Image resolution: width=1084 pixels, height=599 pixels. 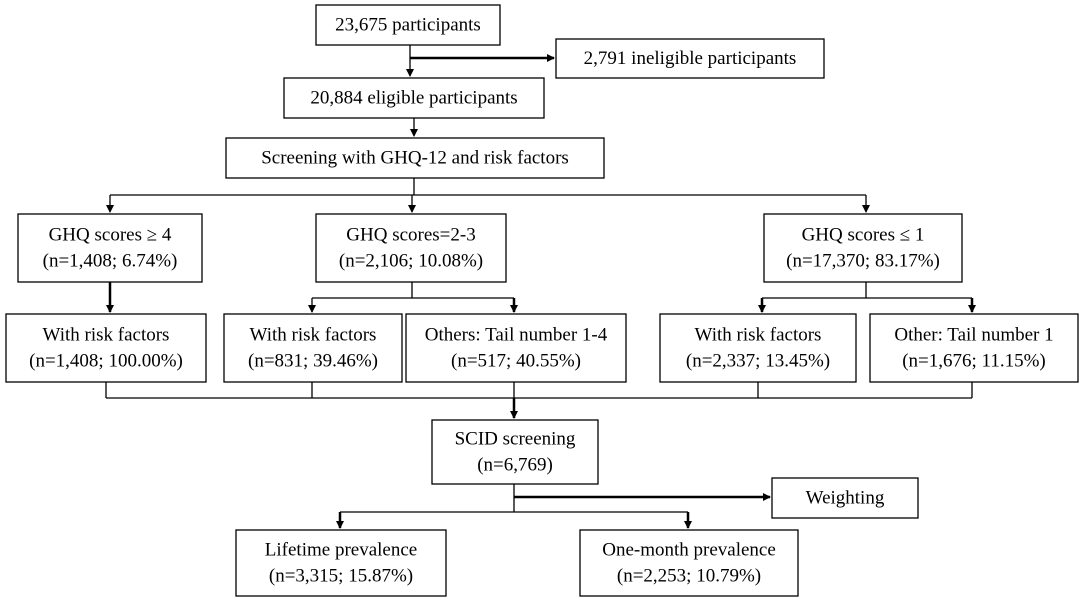 I want to click on node-label: (n=1,676; 11.15%), so click(x=974, y=360).